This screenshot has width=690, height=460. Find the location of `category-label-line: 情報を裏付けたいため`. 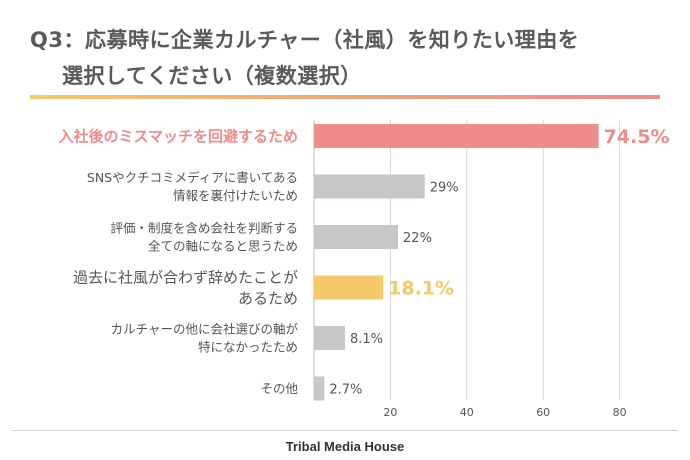

category-label-line: 情報を裏付けたいため is located at coordinates (235, 195).